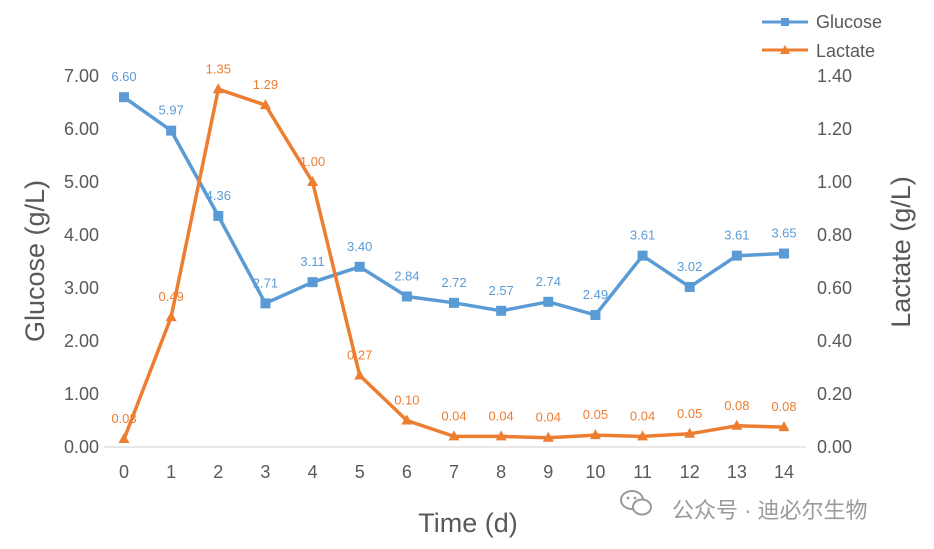 The image size is (934, 549). I want to click on lactate-data-label: 0.49, so click(170, 296).